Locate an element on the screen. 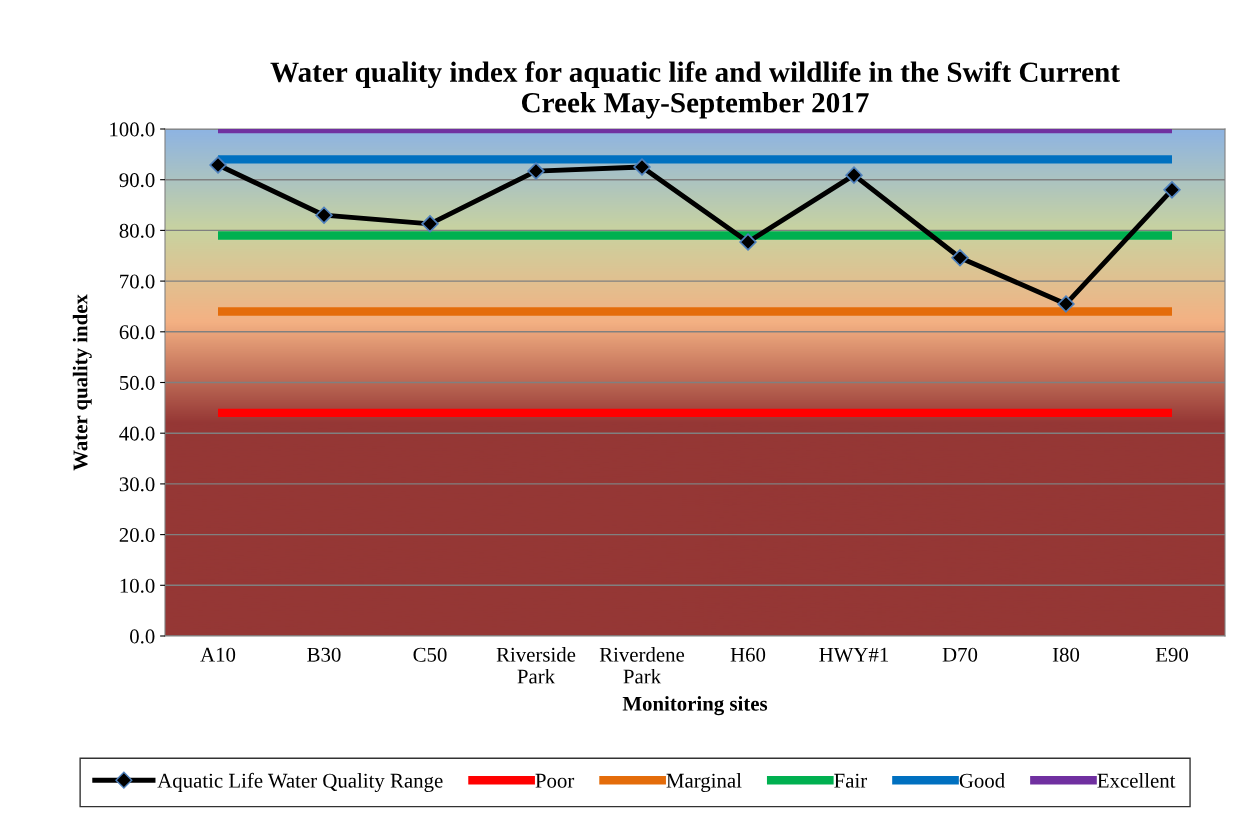  chart-title: Water quality index for aquatic life and wildlife in the Swift Current Creek May-September 2017 is located at coordinates (695, 90).